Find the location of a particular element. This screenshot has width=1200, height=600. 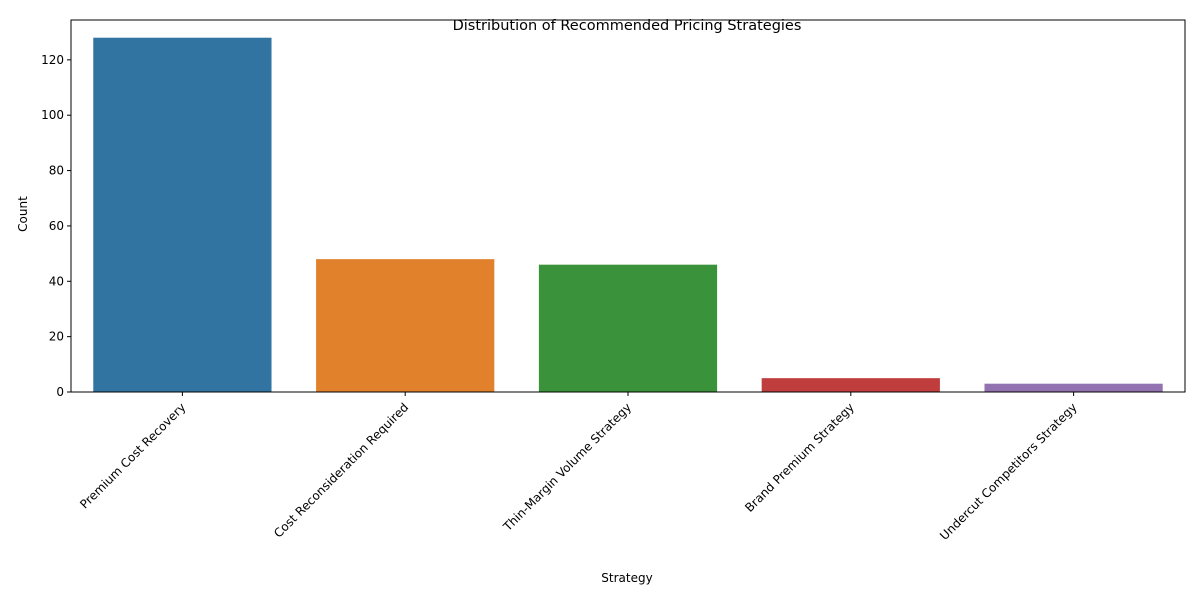

x-tick-label: Brand Premium Strategy is located at coordinates (799, 457).